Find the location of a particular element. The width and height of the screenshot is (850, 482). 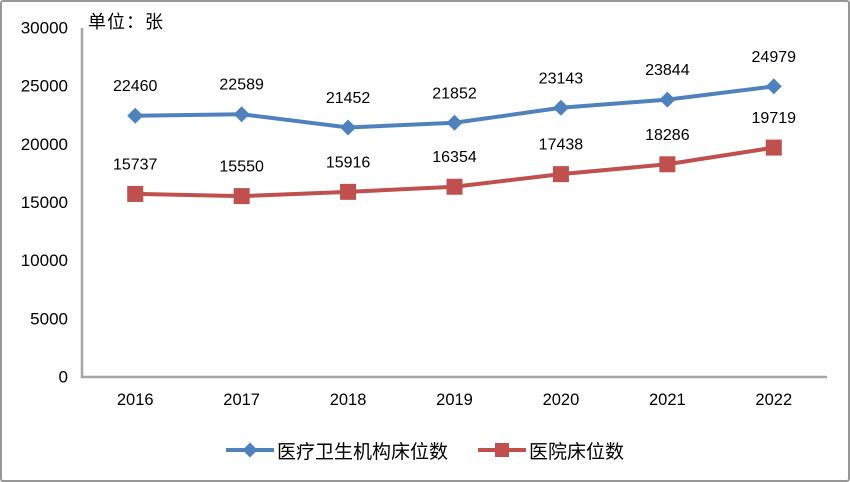

data-label: 21452 is located at coordinates (348, 98).